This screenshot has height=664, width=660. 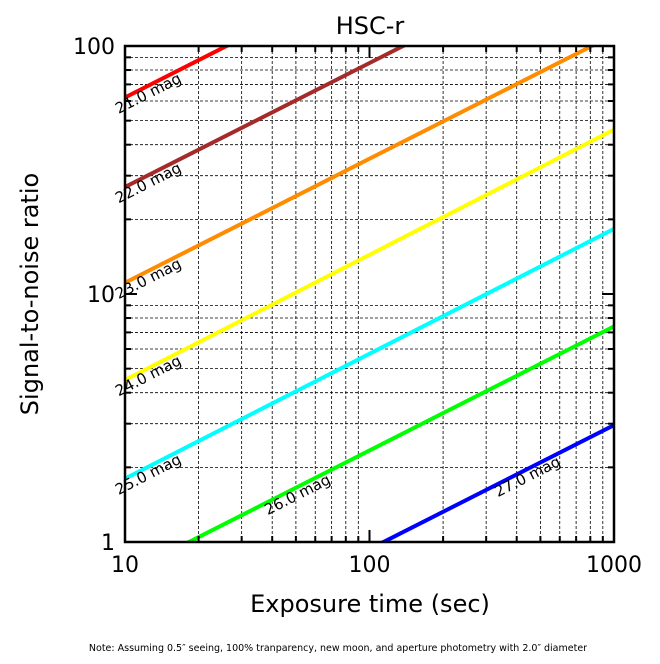 What do you see at coordinates (125, 565) in the screenshot?
I see `x-tick-label: 10` at bounding box center [125, 565].